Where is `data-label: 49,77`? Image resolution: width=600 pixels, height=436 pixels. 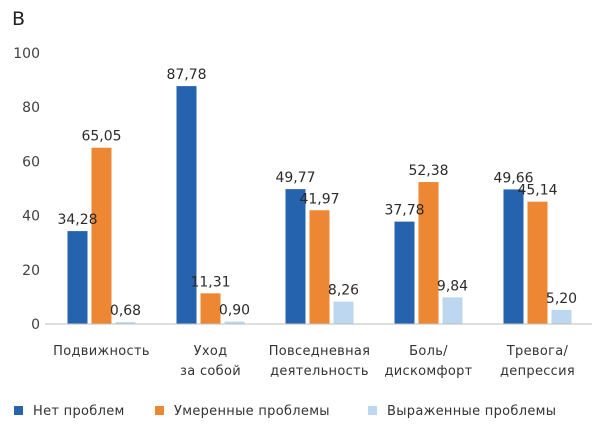
data-label: 49,77 is located at coordinates (295, 178).